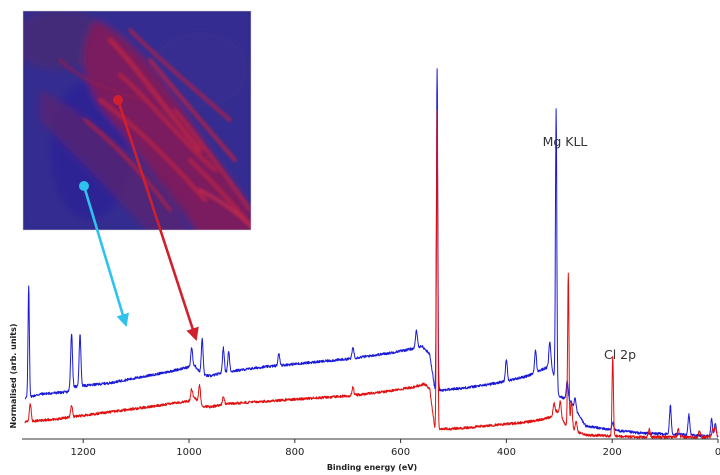 This screenshot has height=475, width=720. Describe the element at coordinates (372, 467) in the screenshot. I see `x-axis-label: Binding energy (eV)` at that location.